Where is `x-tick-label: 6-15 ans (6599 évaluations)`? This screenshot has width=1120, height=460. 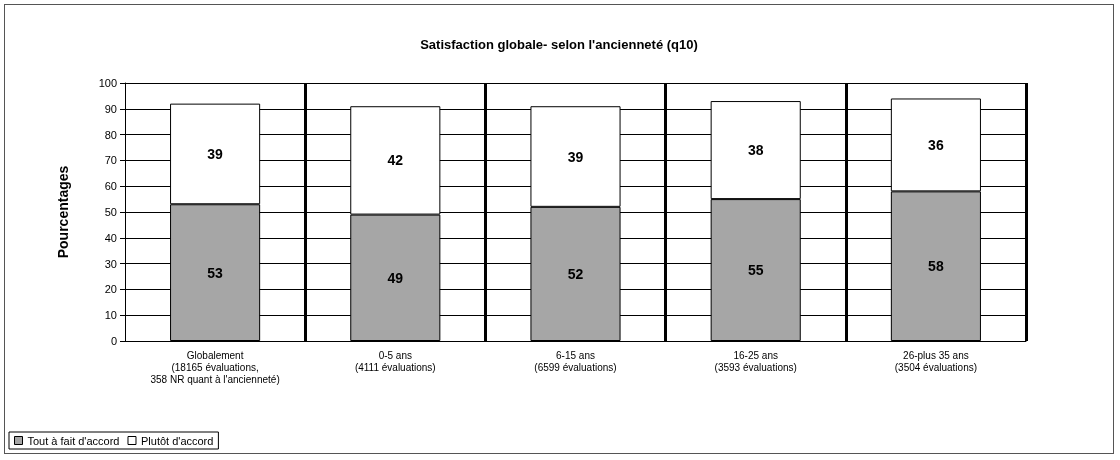
x-tick-label: 6-15 ans (6599 évaluations) is located at coordinates (575, 361).